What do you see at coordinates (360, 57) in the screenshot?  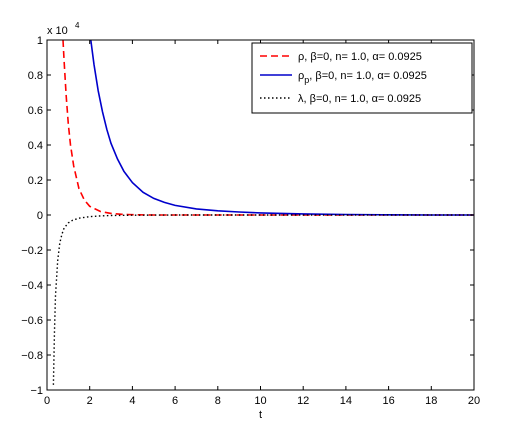 I see `legend-label-1: ρ, β=0, n= 1.0, α= 0.0925` at bounding box center [360, 57].